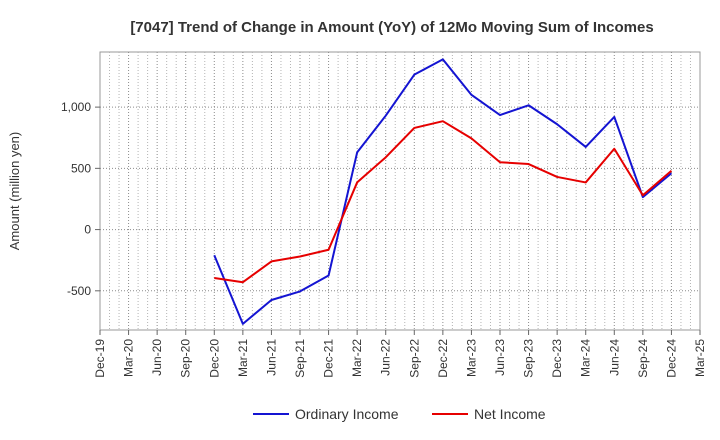 The image size is (720, 440). Describe the element at coordinates (700, 358) in the screenshot. I see `x-tick-label: Mar-25` at that location.